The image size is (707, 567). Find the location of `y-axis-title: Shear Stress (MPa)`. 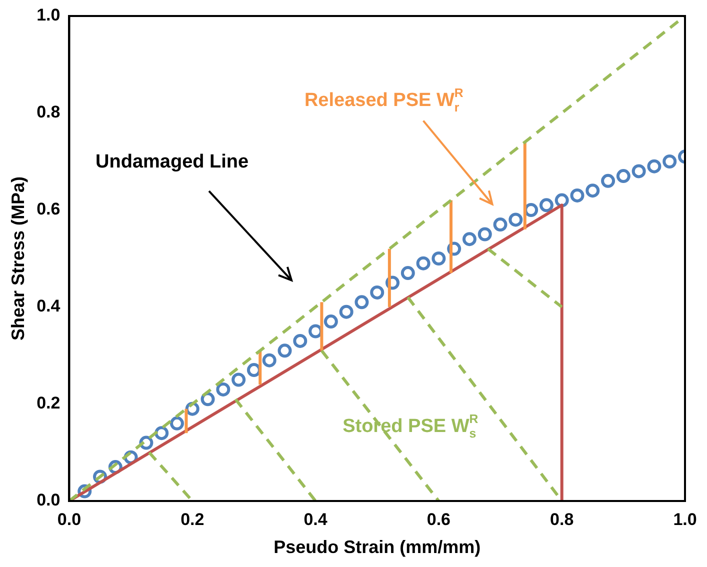

y-axis-title: Shear Stress (MPa) is located at coordinates (18, 258).